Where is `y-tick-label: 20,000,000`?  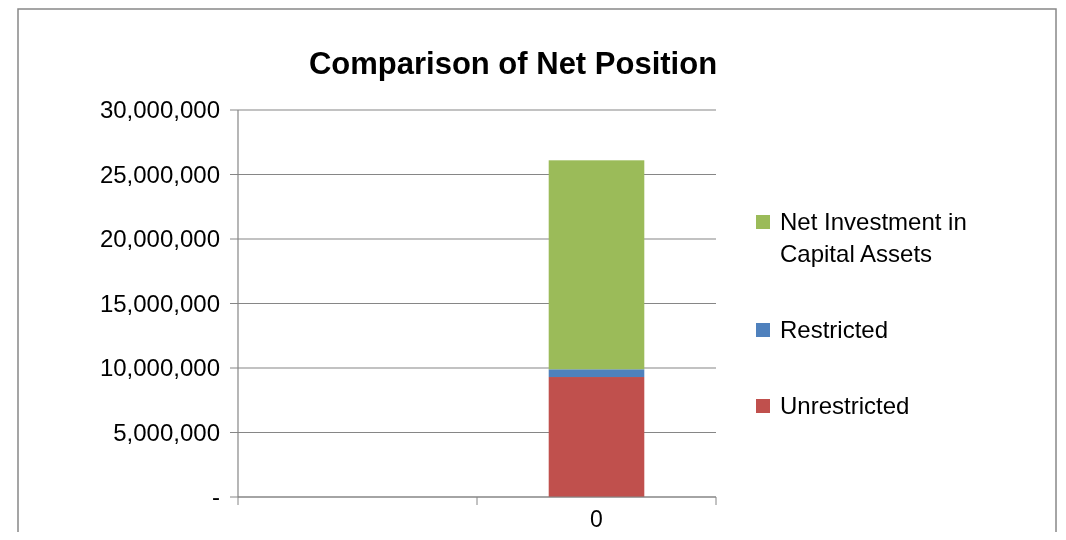
y-tick-label: 20,000,000 is located at coordinates (159, 239).